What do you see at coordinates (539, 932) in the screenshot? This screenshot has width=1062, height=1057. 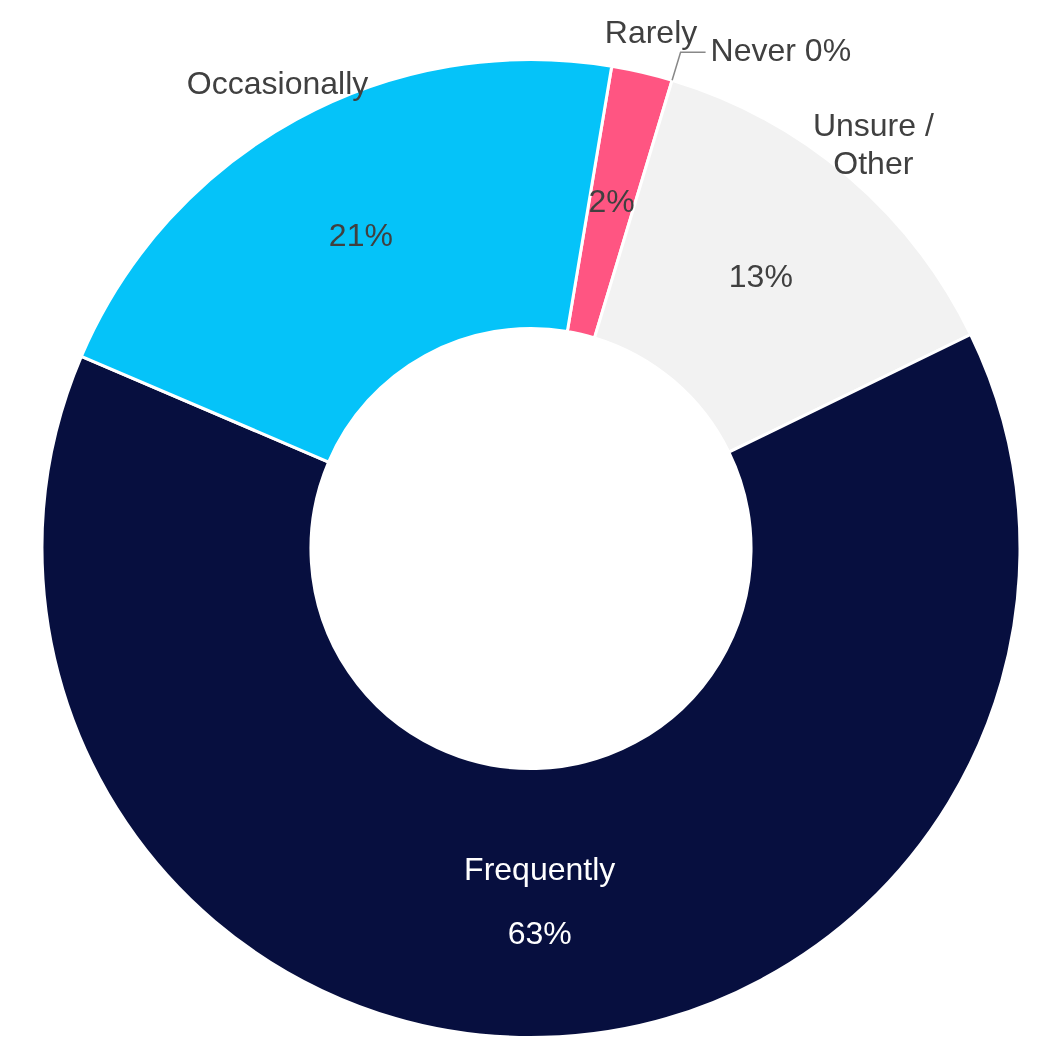 I see `data-label: 63%` at bounding box center [539, 932].